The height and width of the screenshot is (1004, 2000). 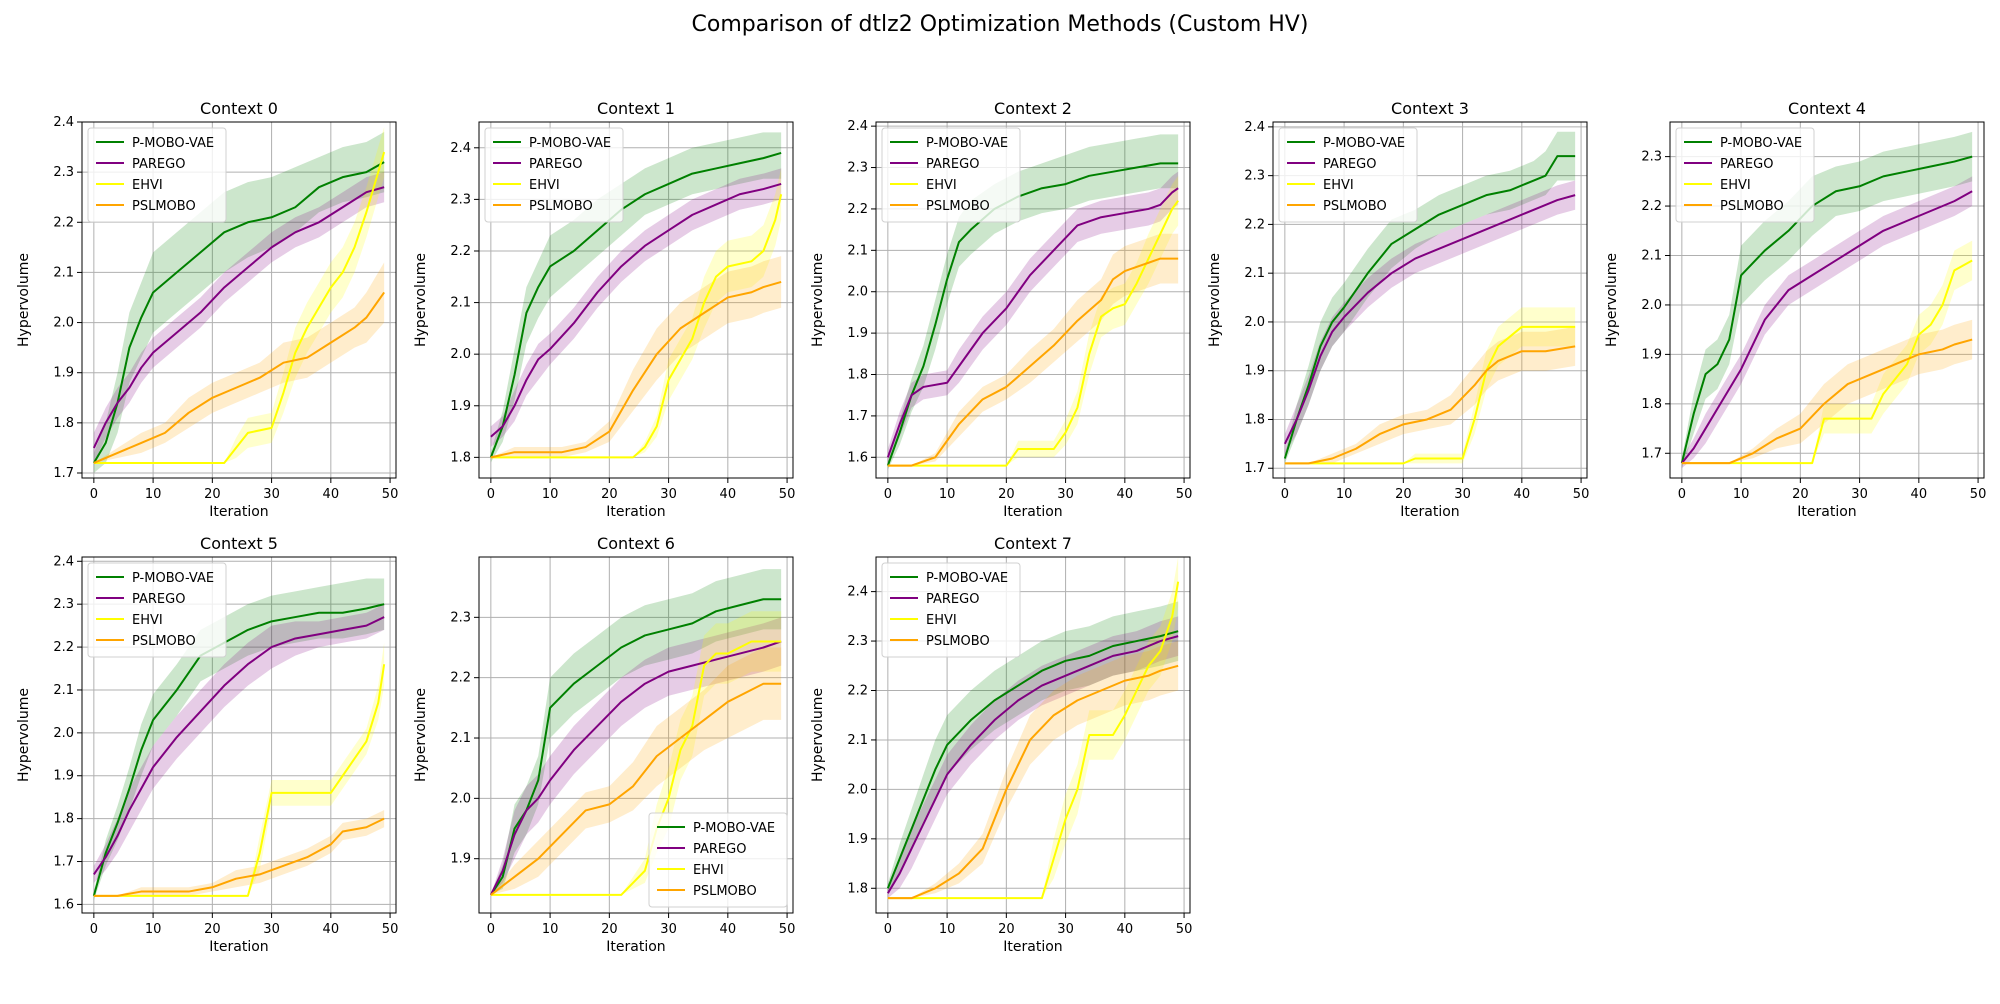 I want to click on subplot-title: Context 6, so click(x=636, y=543).